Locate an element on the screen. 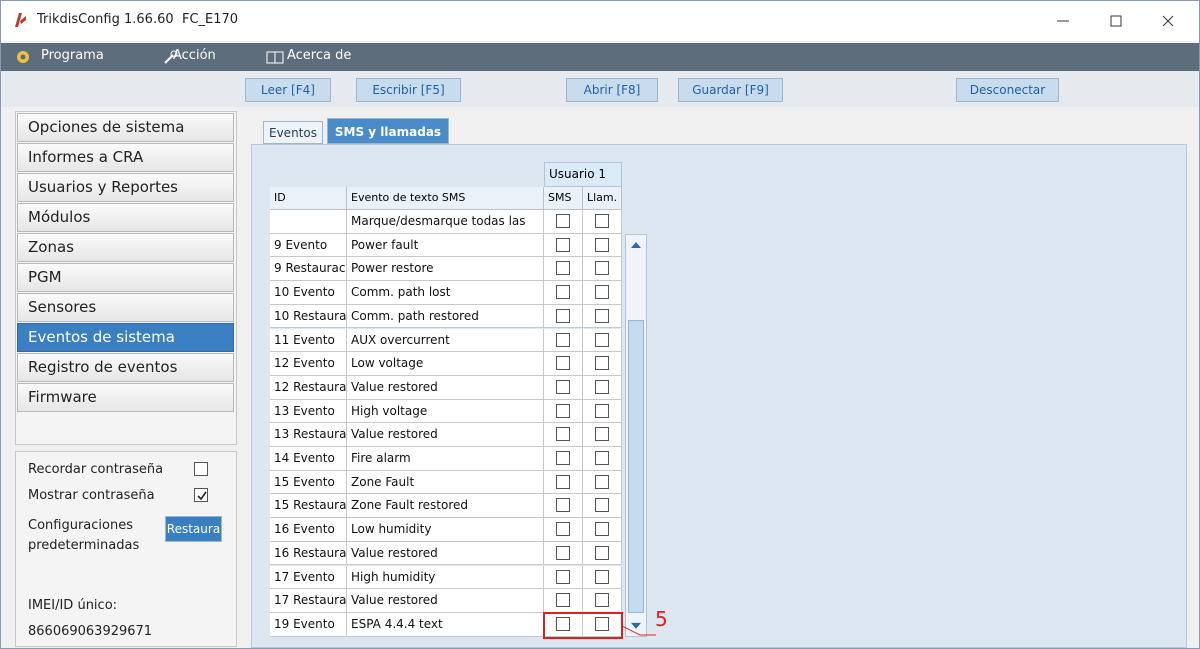 This screenshot has height=649, width=1200. remember-label: Recordar contraseña is located at coordinates (96, 469).